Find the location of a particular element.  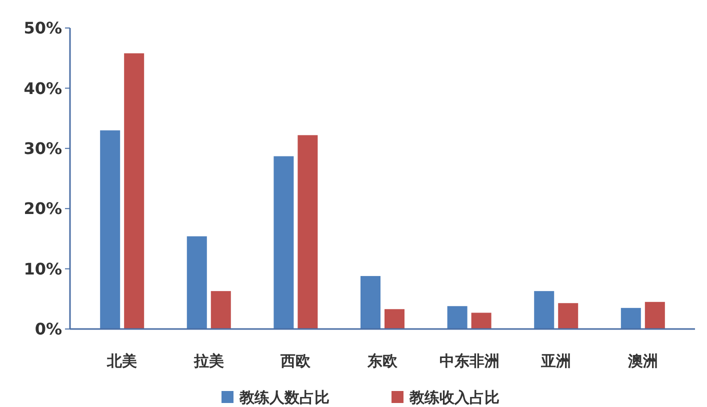

x-tick-label: 西欧 is located at coordinates (296, 361).